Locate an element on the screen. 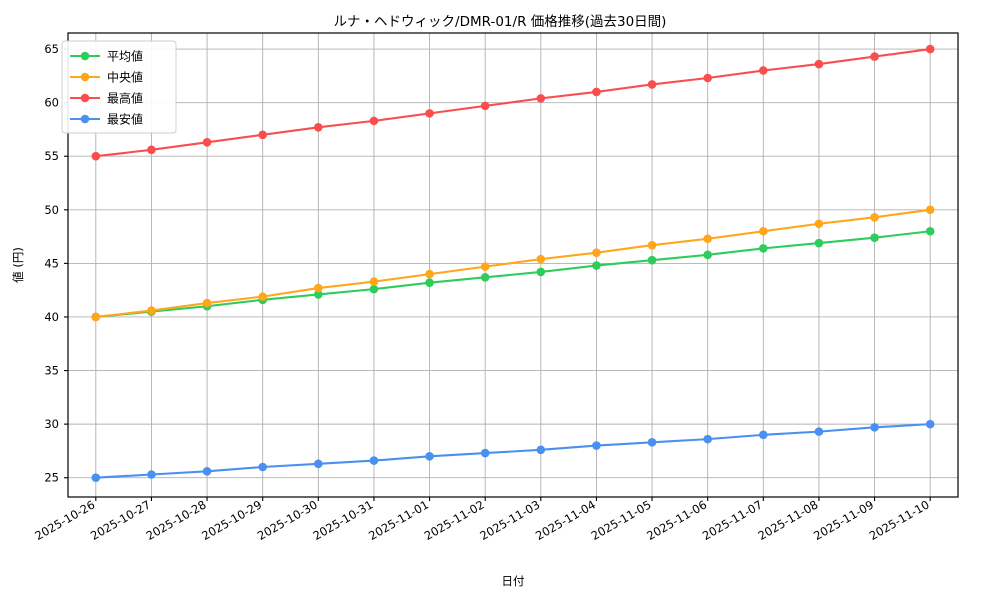  y-tick-labels: 25 30 35 40 45 50 55 60 65 is located at coordinates (51, 263).